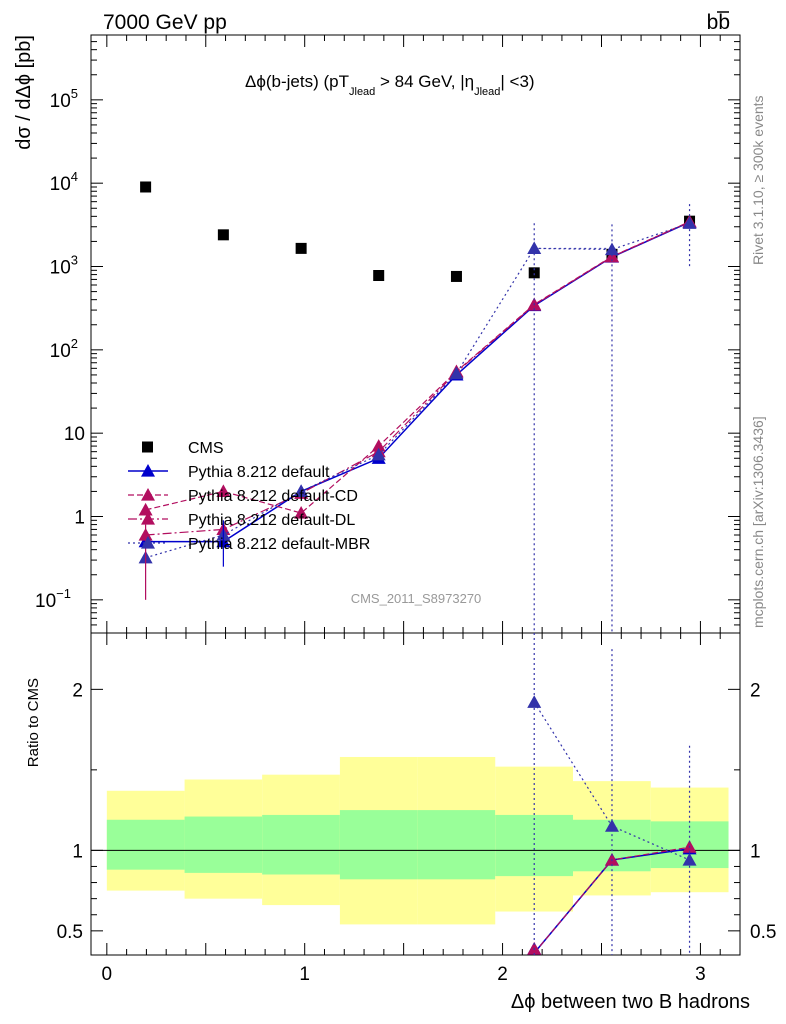 The width and height of the screenshot is (786, 1024). Describe the element at coordinates (206, 448) in the screenshot. I see `legend-label: CMS` at that location.